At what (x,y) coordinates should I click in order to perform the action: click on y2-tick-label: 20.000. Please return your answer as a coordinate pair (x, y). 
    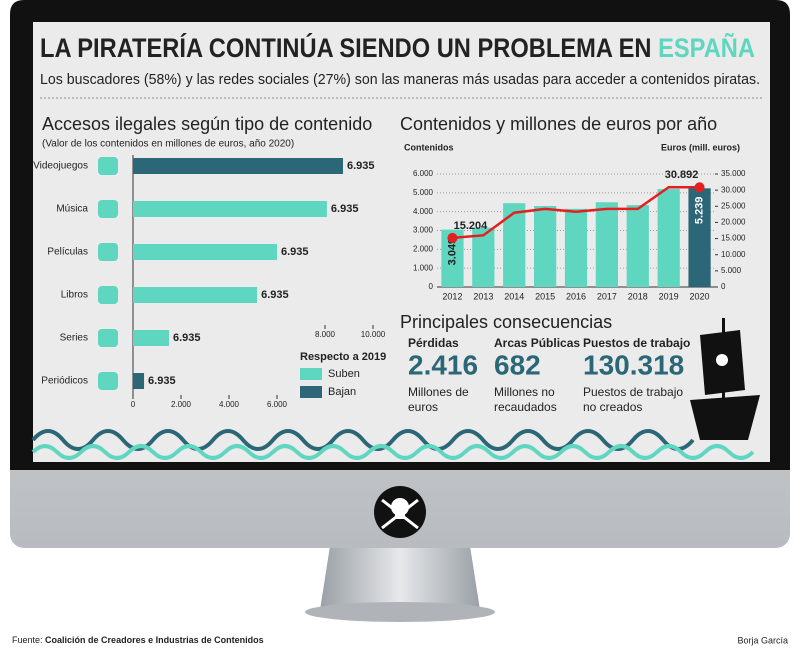
    Looking at the image, I should click on (733, 222).